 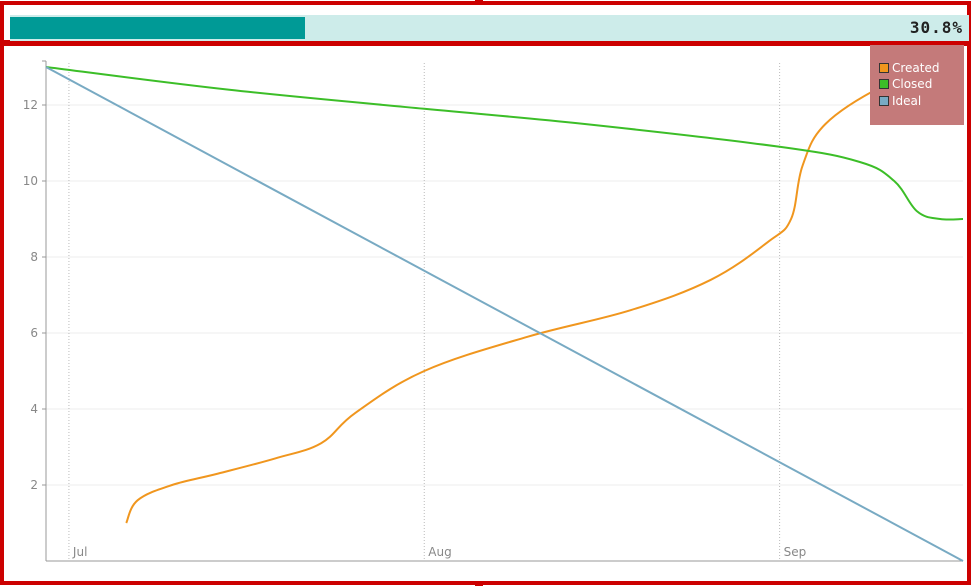 What do you see at coordinates (479, 2) in the screenshot?
I see `top-notch` at bounding box center [479, 2].